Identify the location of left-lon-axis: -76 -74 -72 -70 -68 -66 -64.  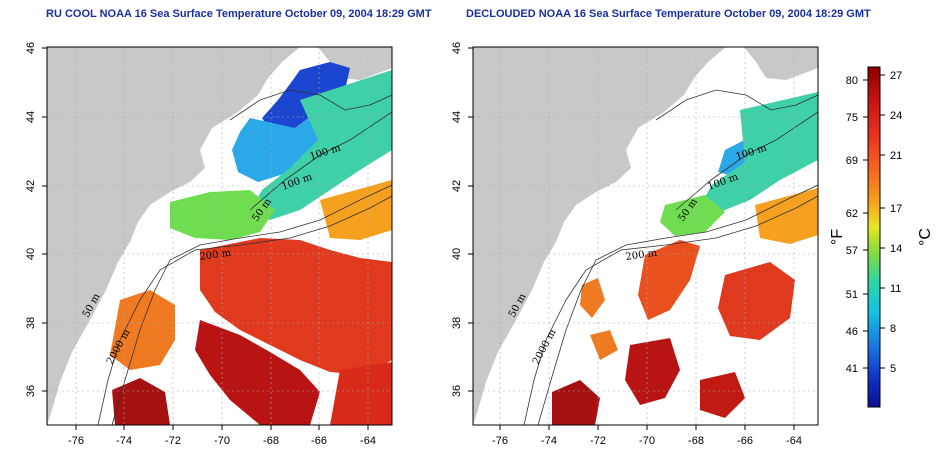
(222, 436).